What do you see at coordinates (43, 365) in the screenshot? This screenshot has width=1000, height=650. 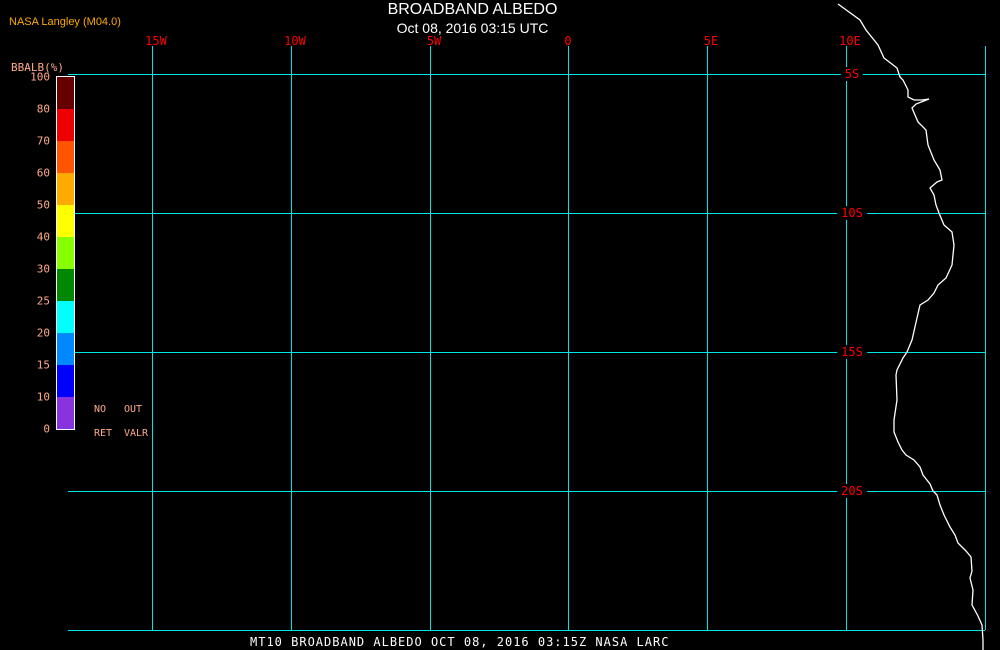 I see `colorbar-tick-label: 15` at bounding box center [43, 365].